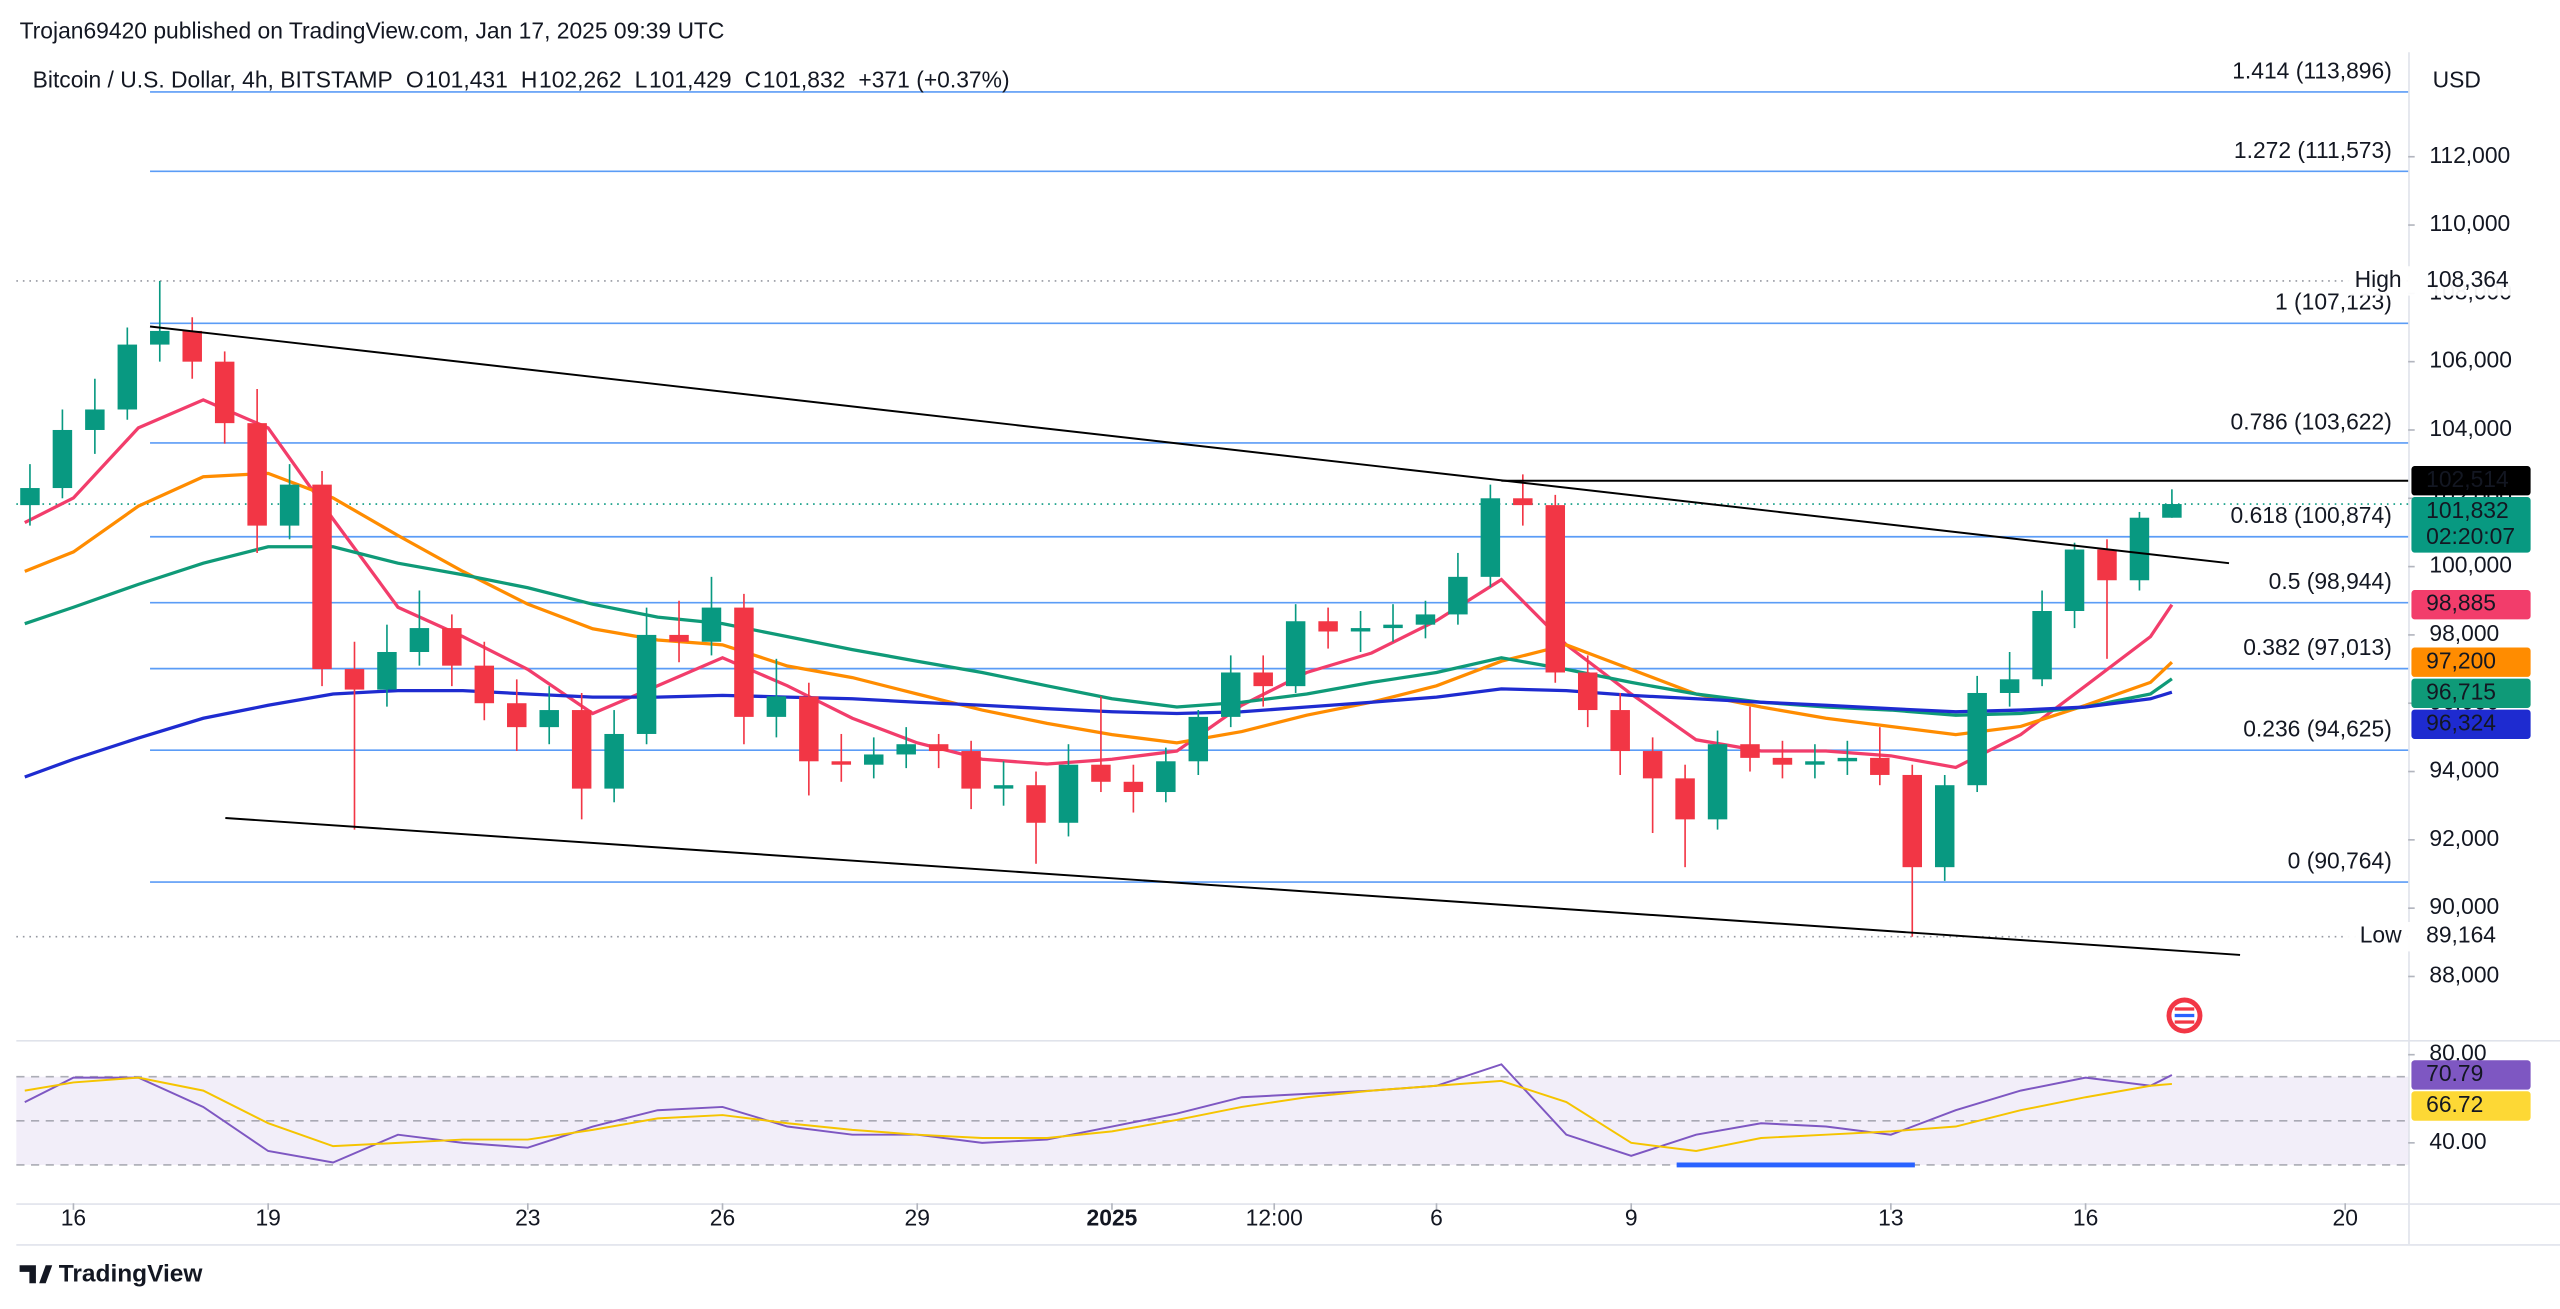 The width and height of the screenshot is (2560, 1309). Describe the element at coordinates (690, 80) in the screenshot. I see `ohlc-value: 101,429` at that location.